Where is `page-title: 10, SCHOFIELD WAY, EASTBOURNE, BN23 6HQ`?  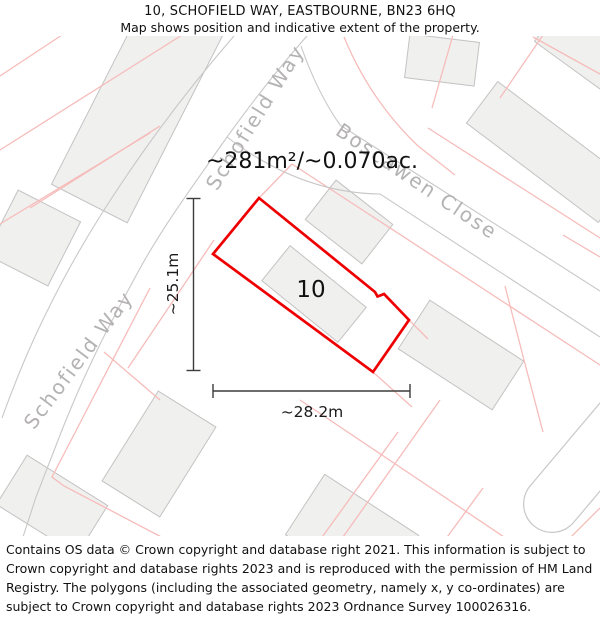 page-title: 10, SCHOFIELD WAY, EASTBOURNE, BN23 6HQ is located at coordinates (300, 11).